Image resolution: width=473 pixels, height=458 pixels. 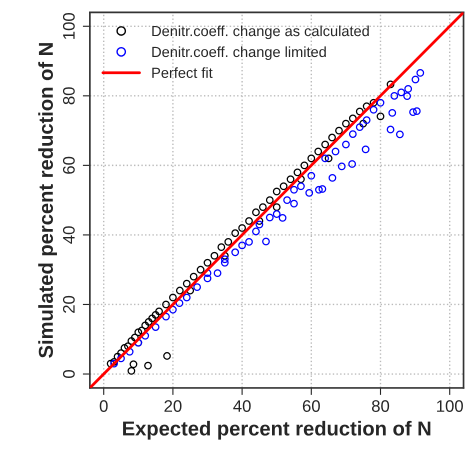 What do you see at coordinates (450, 406) in the screenshot?
I see `x-tick-label: 100` at bounding box center [450, 406].